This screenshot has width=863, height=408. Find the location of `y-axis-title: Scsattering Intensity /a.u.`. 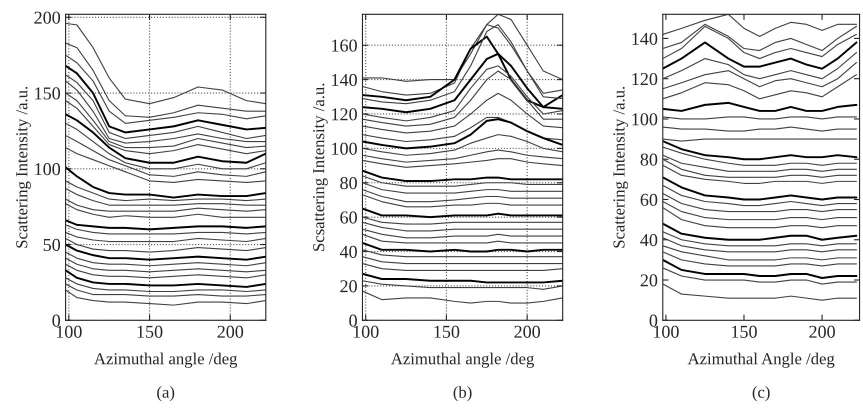

y-axis-title: Scsattering Intensity /a.u. is located at coordinates (320, 167).